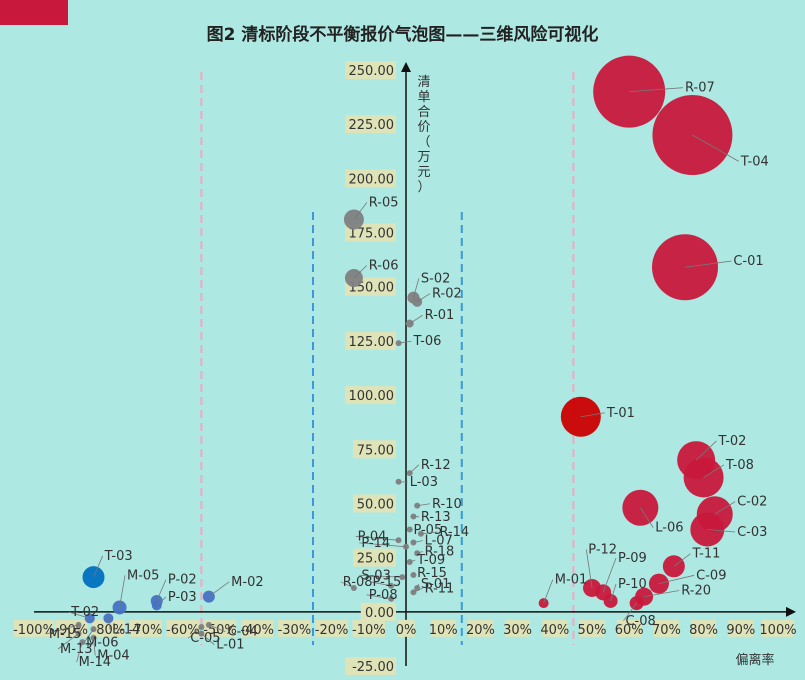 The height and width of the screenshot is (680, 805). Describe the element at coordinates (754, 161) in the screenshot. I see `point-label: T-04` at that location.